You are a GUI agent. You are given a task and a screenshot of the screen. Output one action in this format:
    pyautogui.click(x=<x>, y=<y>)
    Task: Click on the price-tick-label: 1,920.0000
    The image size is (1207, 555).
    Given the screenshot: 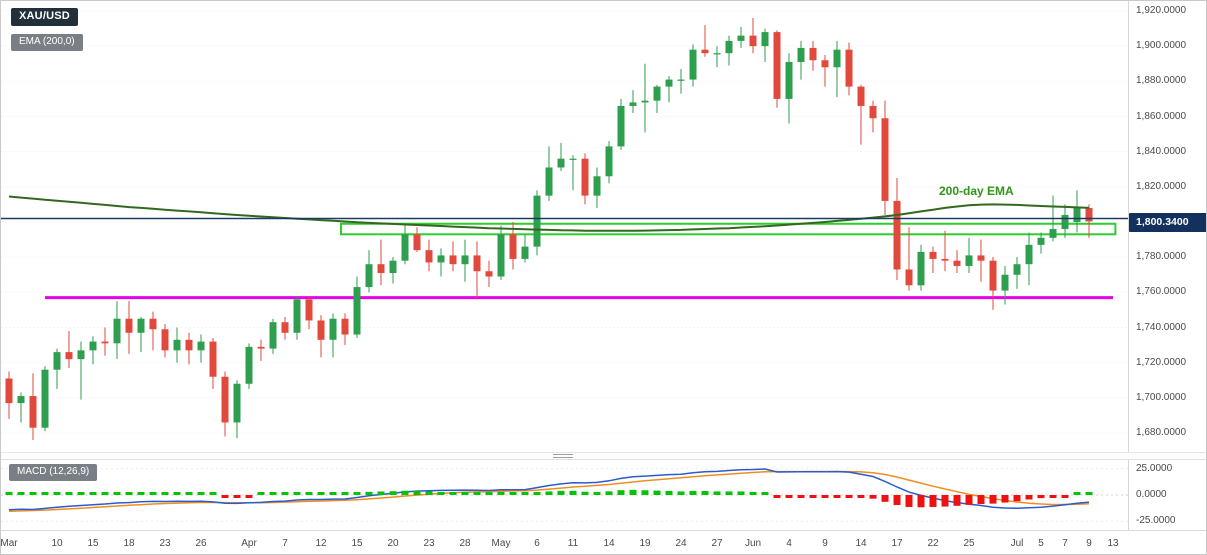 What is the action you would take?
    pyautogui.click(x=1161, y=10)
    